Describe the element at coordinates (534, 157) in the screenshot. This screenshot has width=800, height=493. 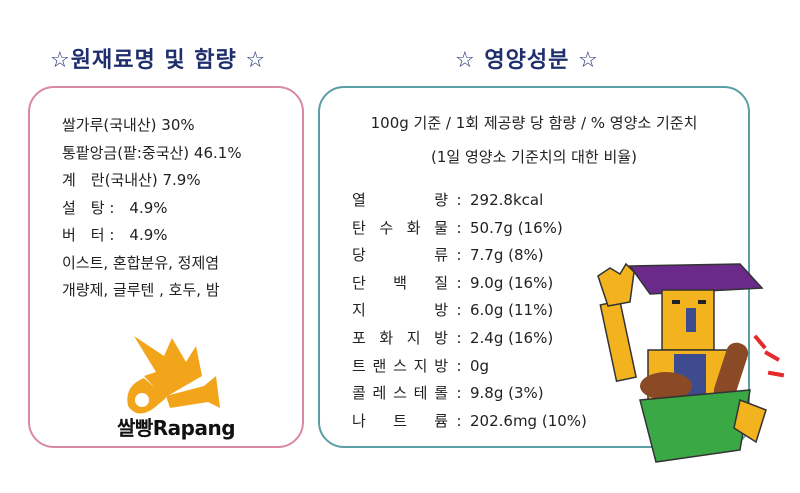
I see `nutrition-reference: (1일 영양소 기준치의 대한 비율)` at that location.